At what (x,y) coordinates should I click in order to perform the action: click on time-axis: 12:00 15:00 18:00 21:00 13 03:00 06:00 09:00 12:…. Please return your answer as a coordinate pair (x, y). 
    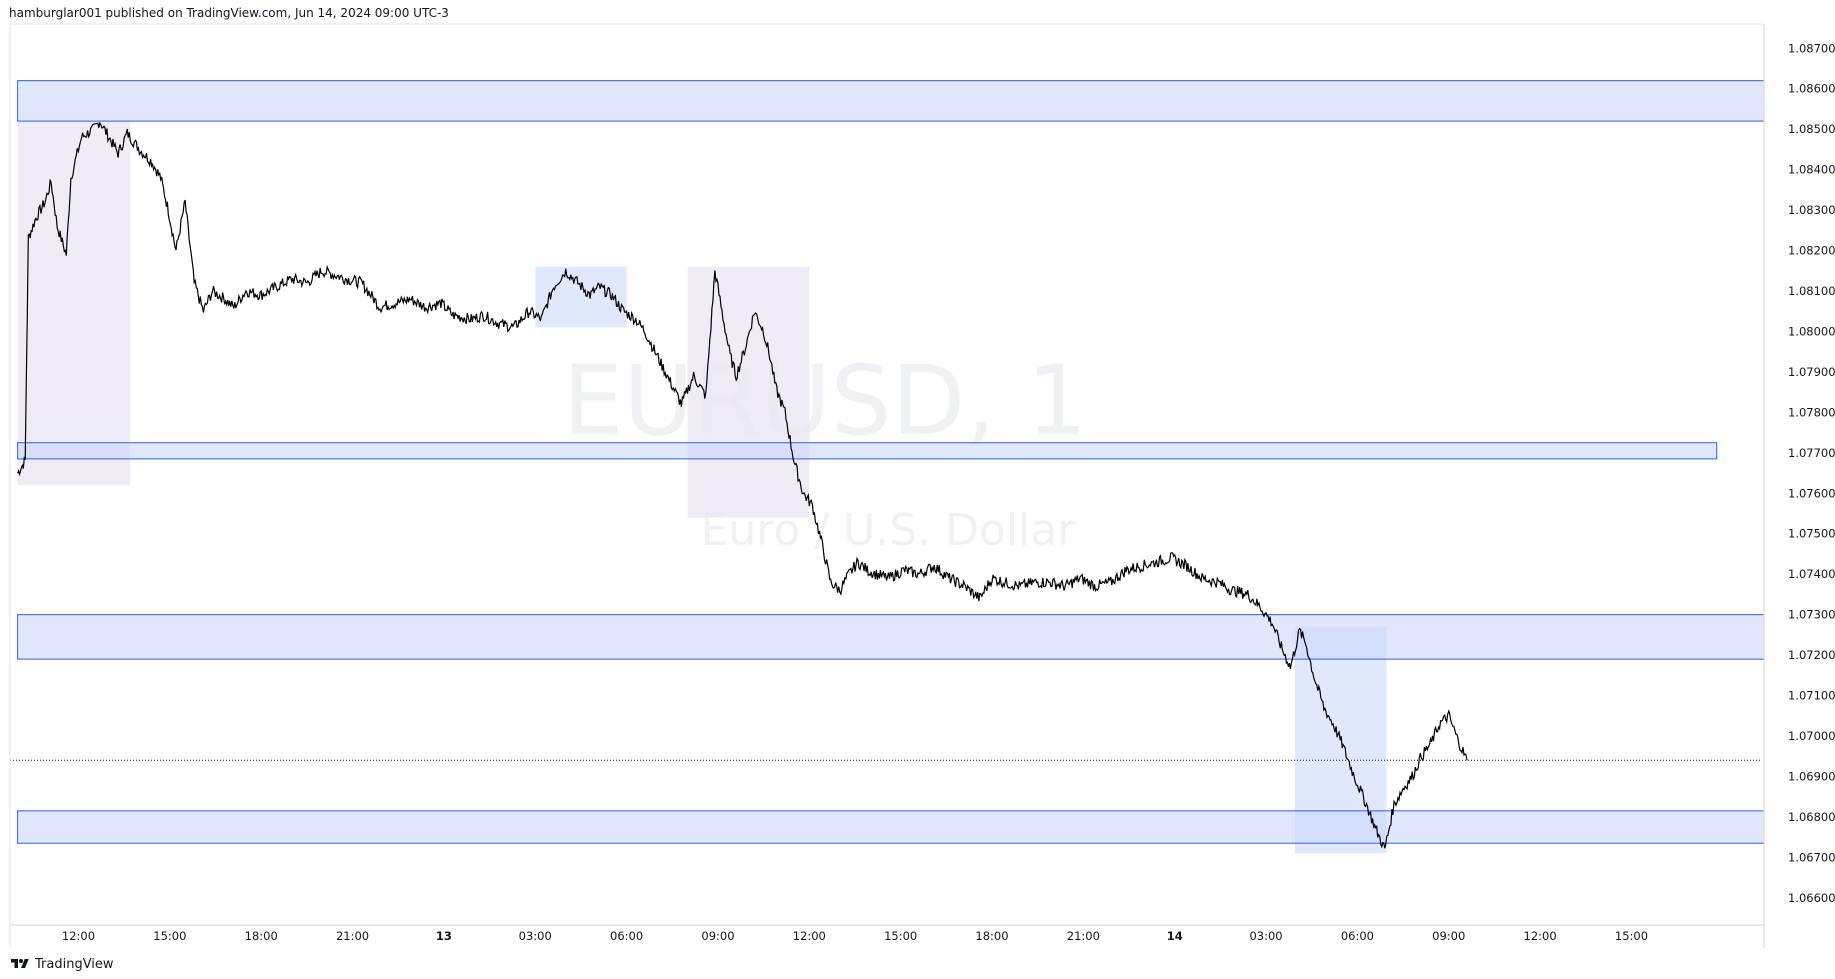
    Looking at the image, I should click on (855, 936).